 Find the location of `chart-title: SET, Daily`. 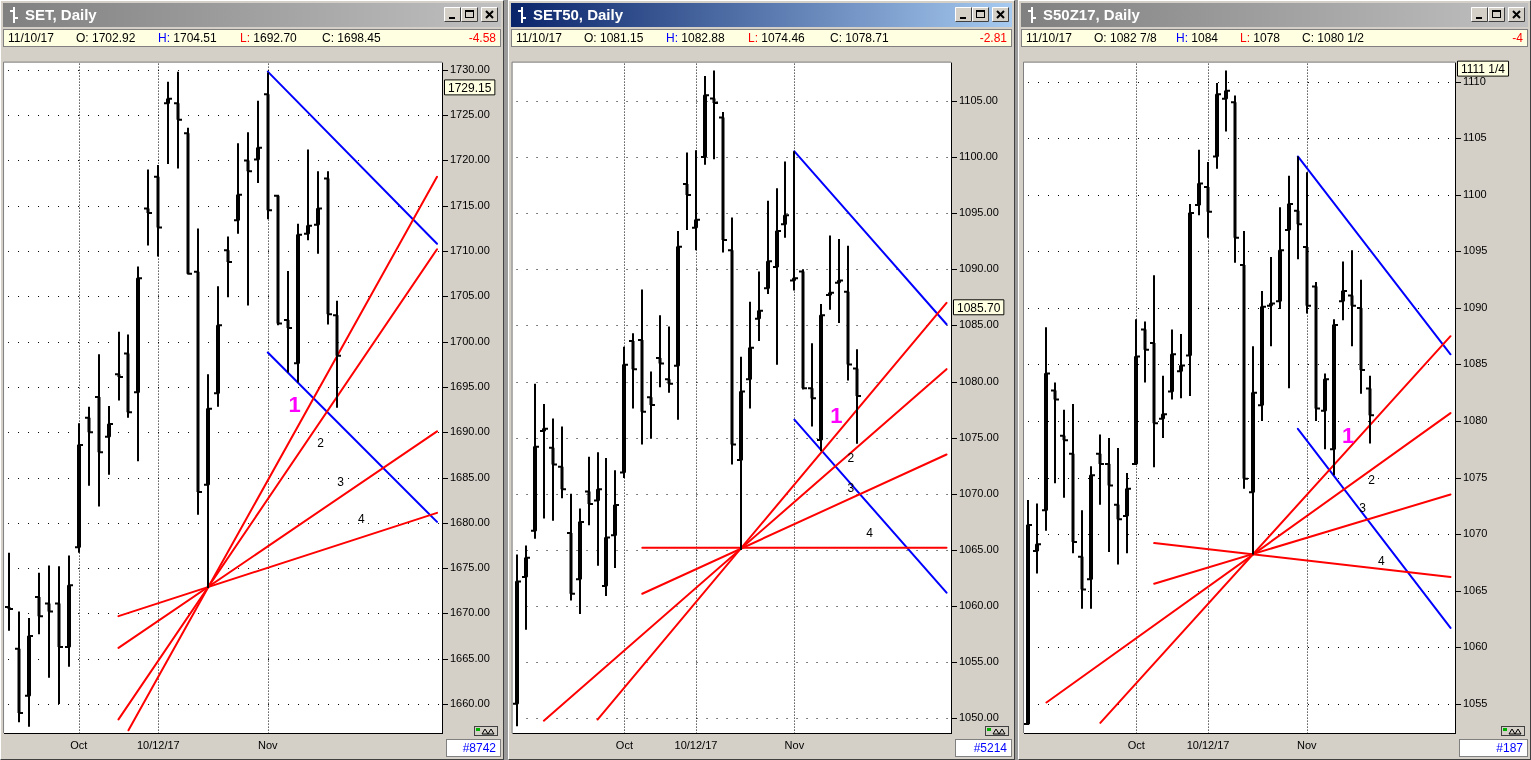

chart-title: SET, Daily is located at coordinates (61, 15).